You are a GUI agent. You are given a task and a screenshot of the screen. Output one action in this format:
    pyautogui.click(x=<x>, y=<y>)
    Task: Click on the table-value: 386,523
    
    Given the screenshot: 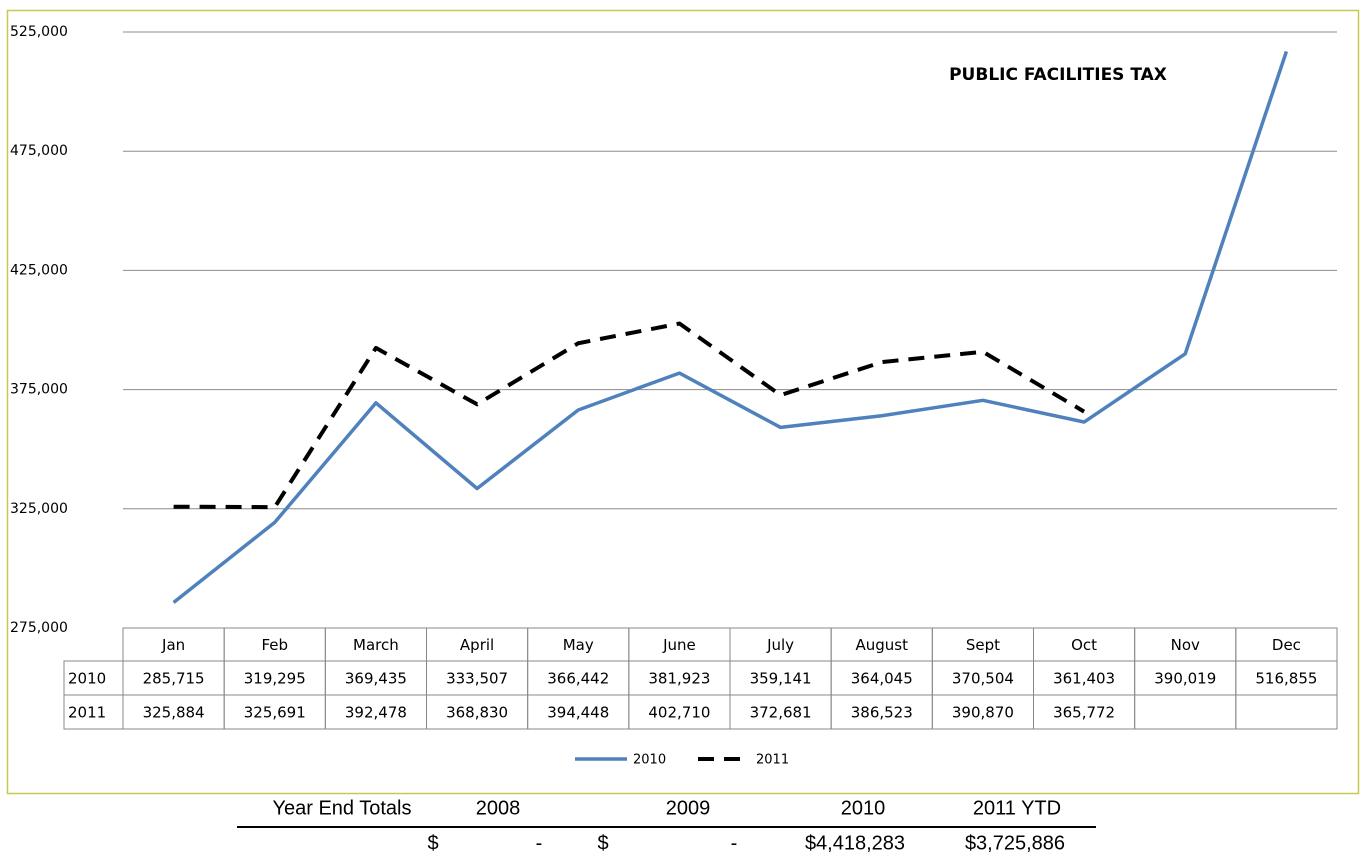 What is the action you would take?
    pyautogui.click(x=882, y=713)
    